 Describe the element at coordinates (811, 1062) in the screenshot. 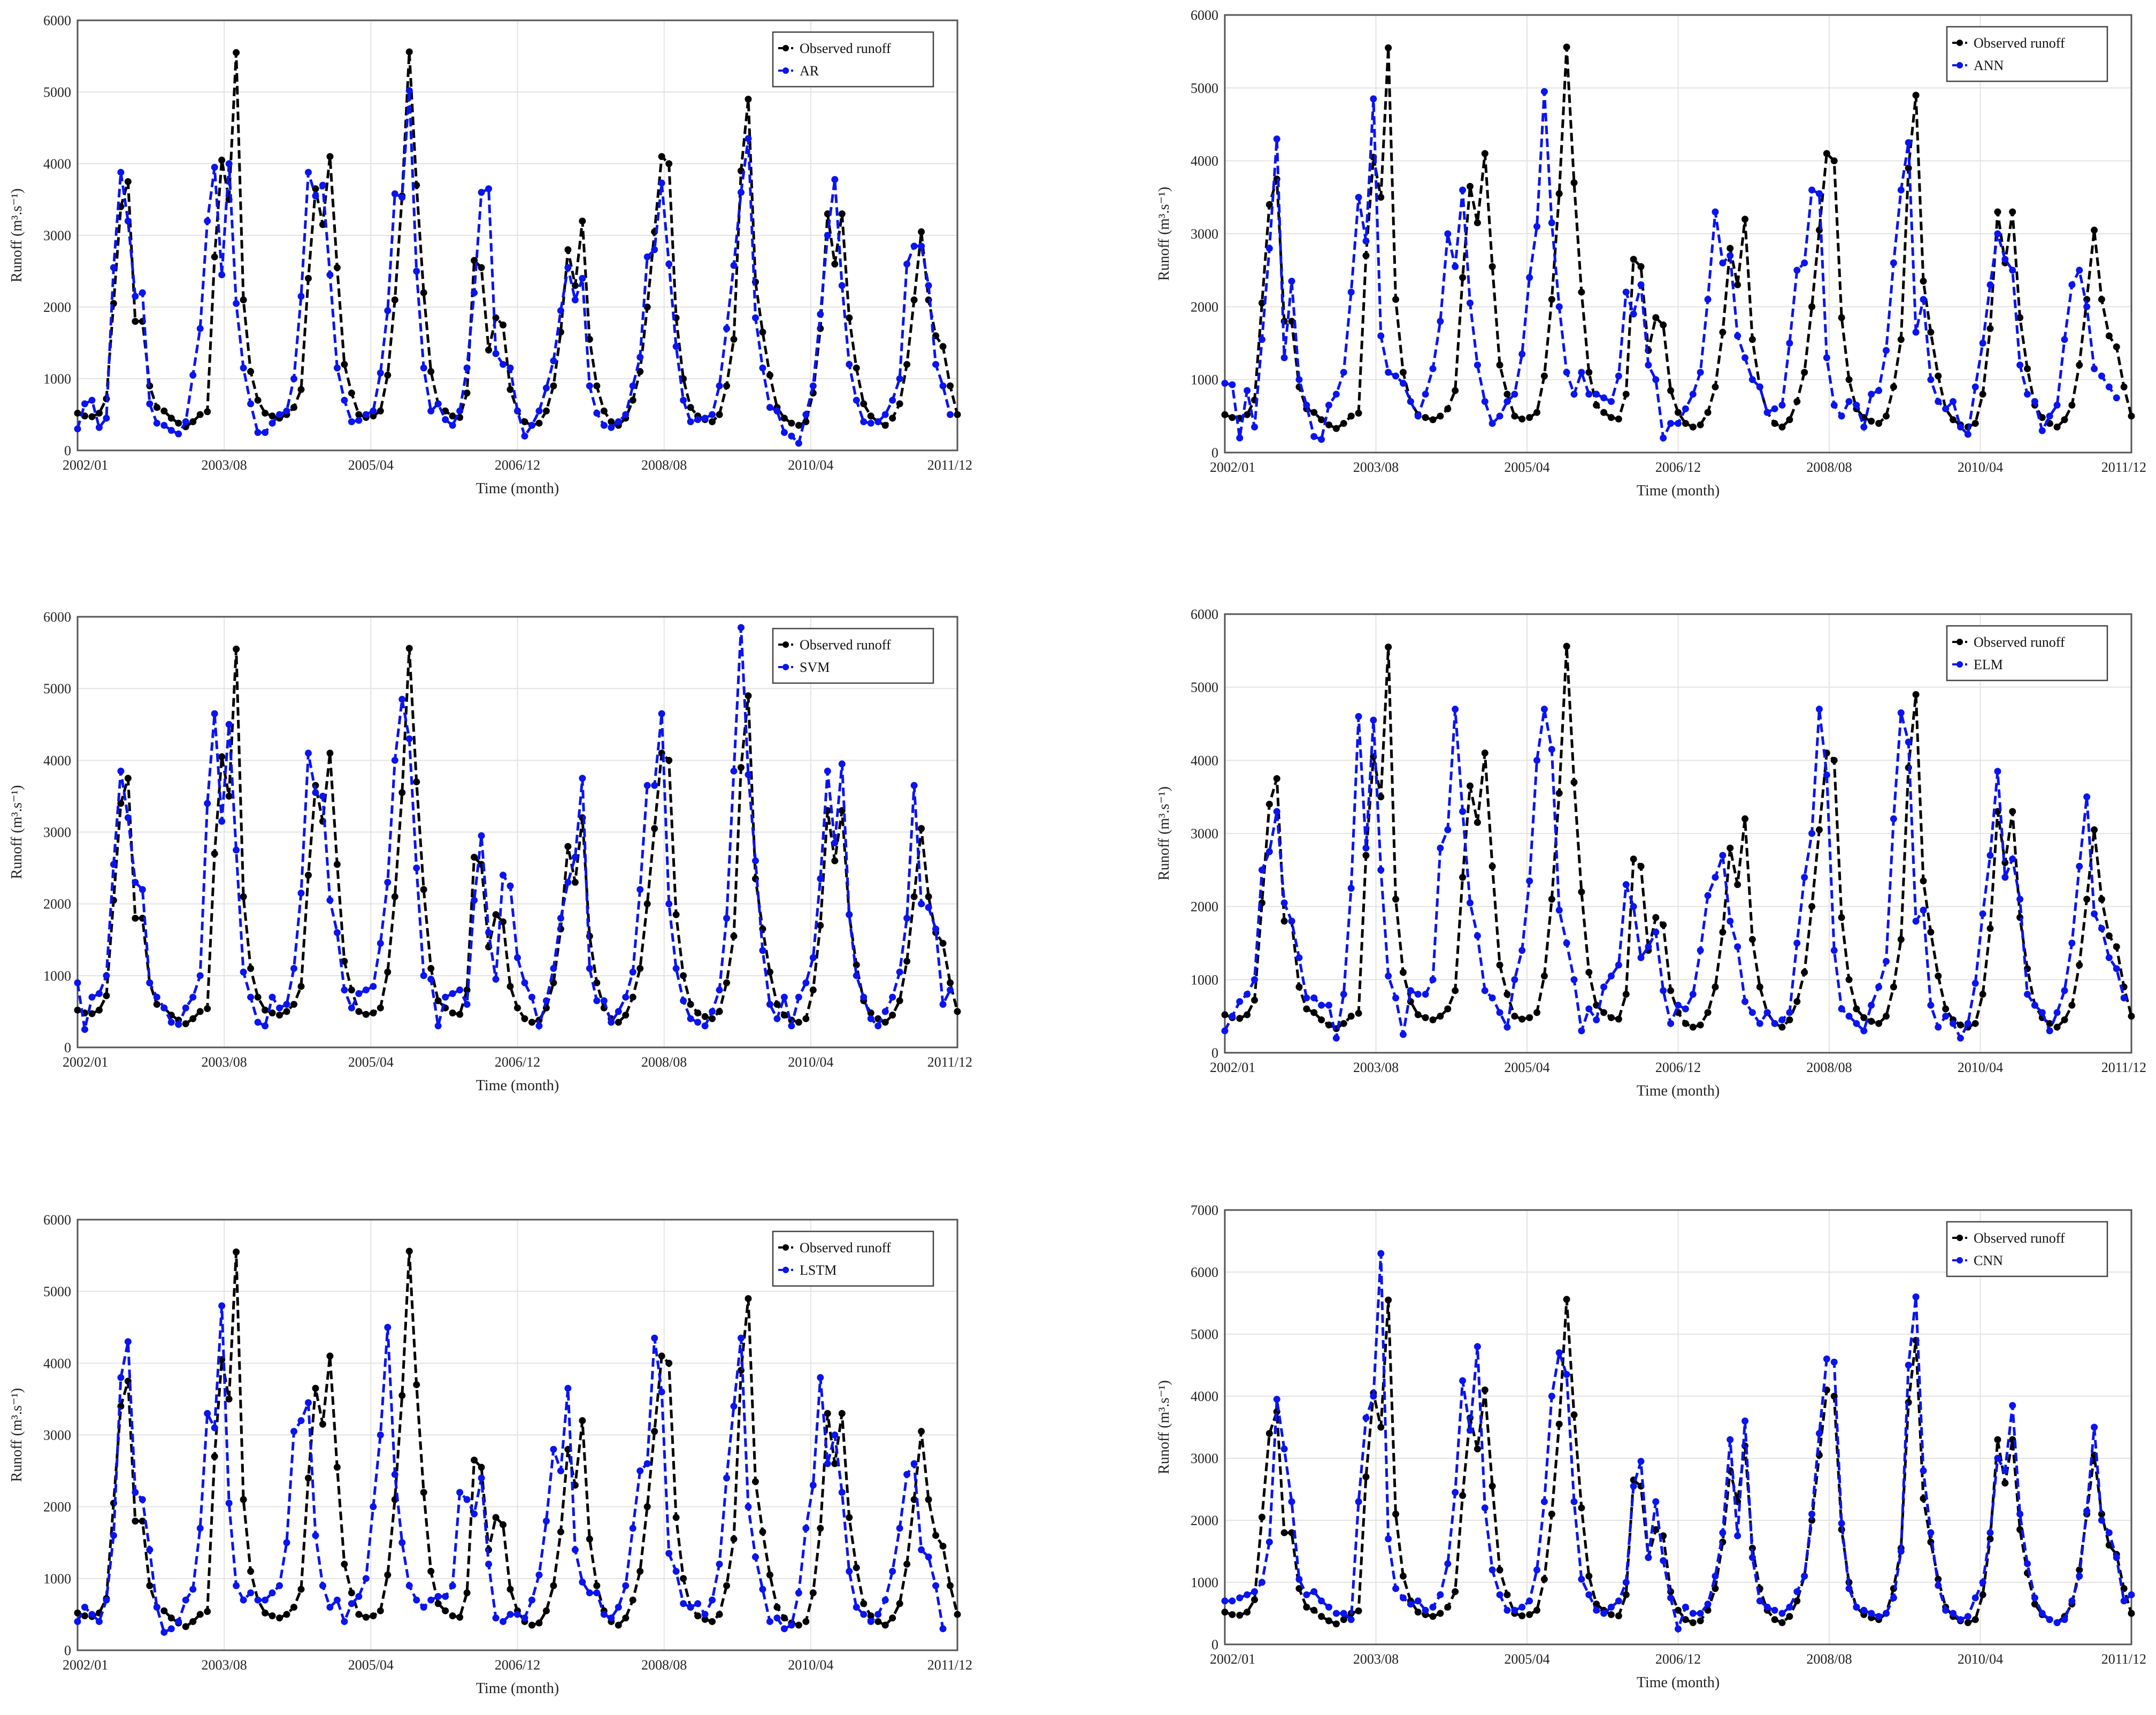

I see `x-tick-label: 2010/04` at that location.